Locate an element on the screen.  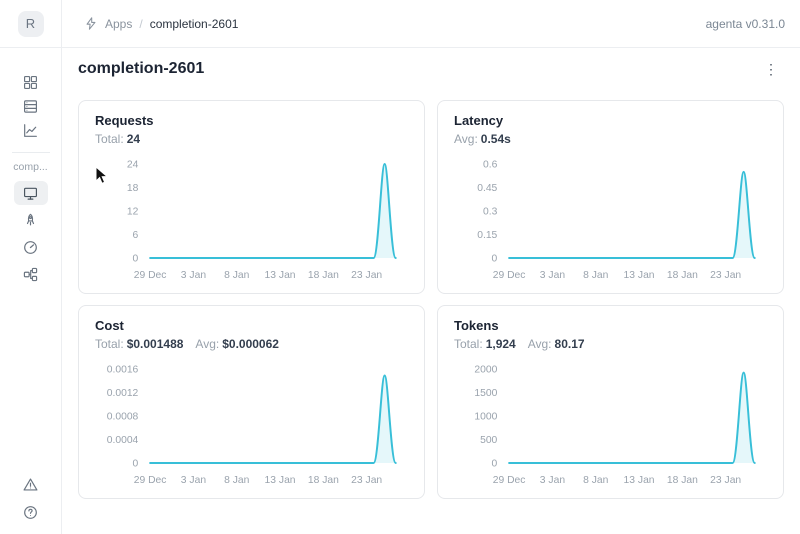
stat-value: $0.000062 is located at coordinates (250, 344).